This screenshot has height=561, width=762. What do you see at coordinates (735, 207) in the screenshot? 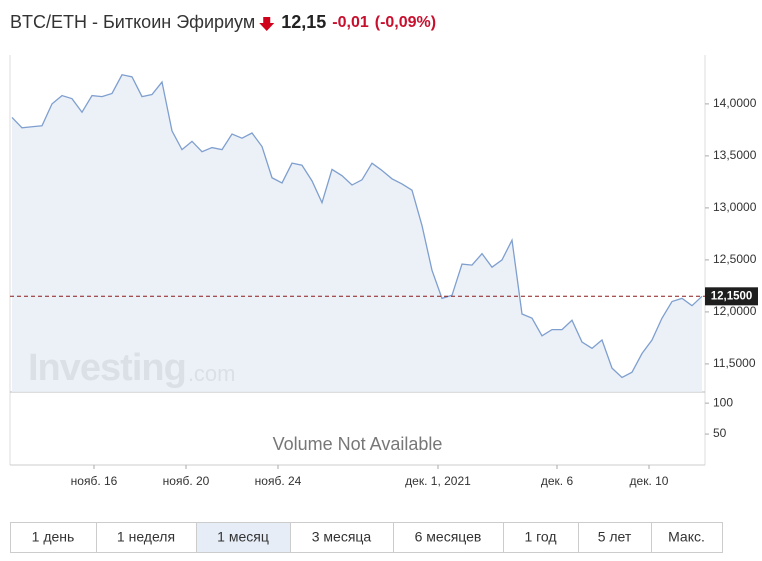
I see `y-tick-label: 13,0000` at bounding box center [735, 207].